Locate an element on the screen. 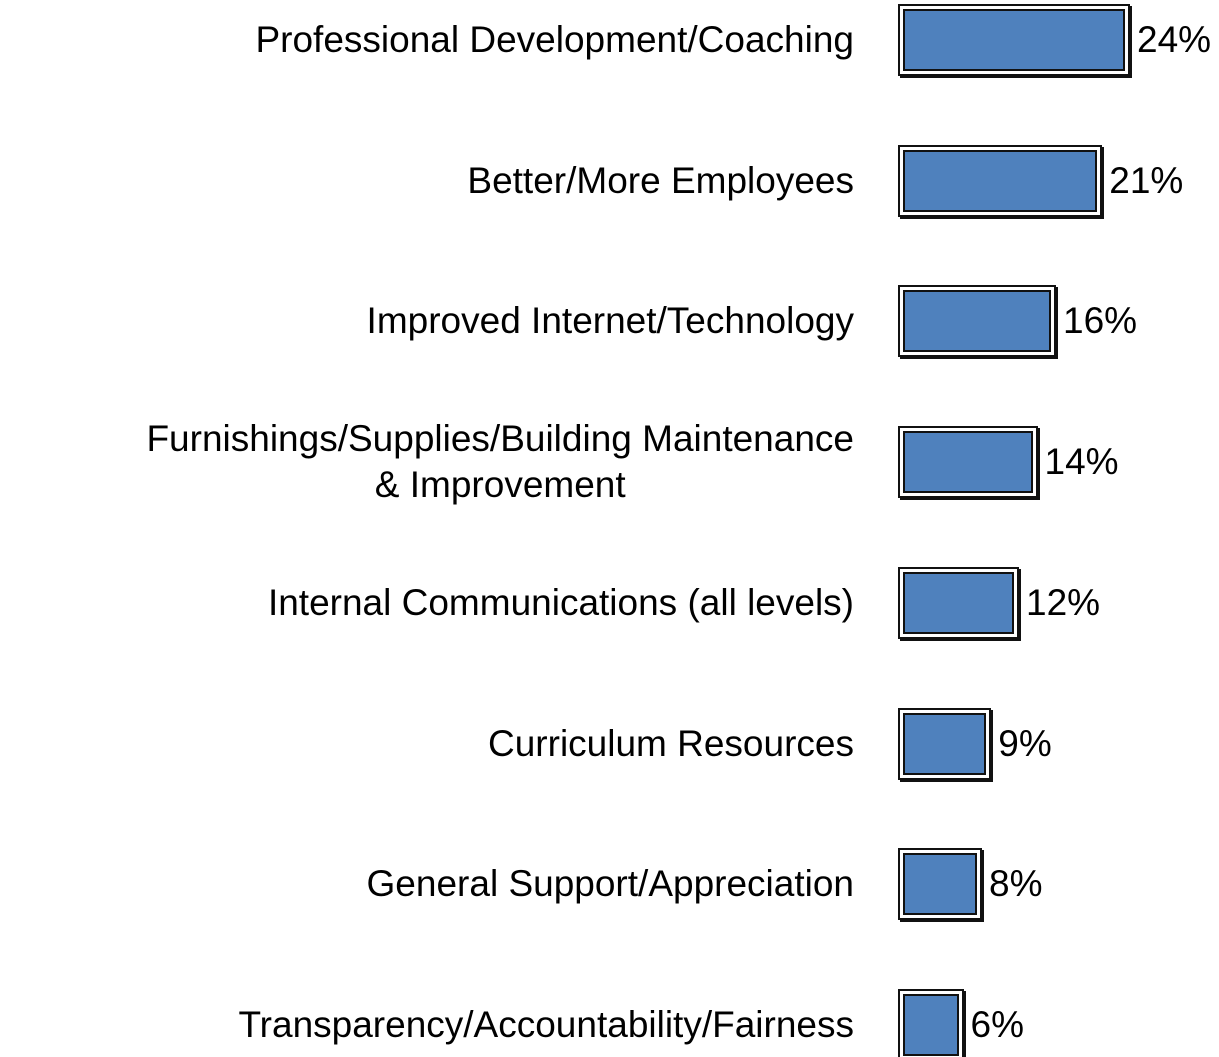 Image resolution: width=1219 pixels, height=1057 pixels. value-label: 6% is located at coordinates (997, 1024).